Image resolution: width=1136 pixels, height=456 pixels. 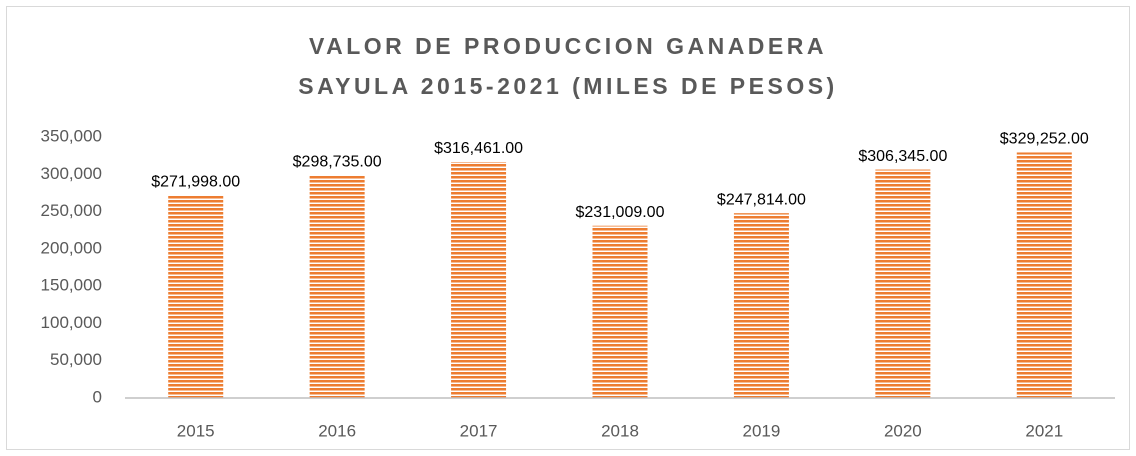 I want to click on x-tick-label: 2016, so click(x=337, y=430).